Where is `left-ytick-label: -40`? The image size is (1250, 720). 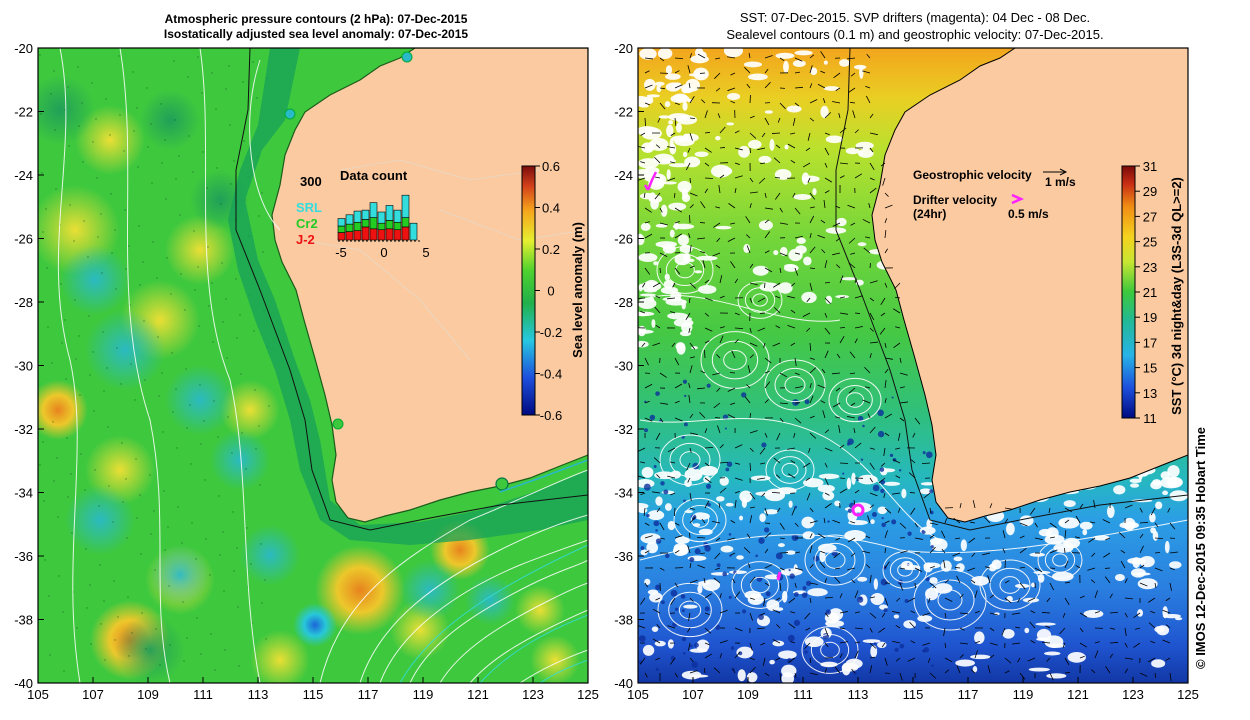
left-ytick-label: -40 is located at coordinates (23, 683).